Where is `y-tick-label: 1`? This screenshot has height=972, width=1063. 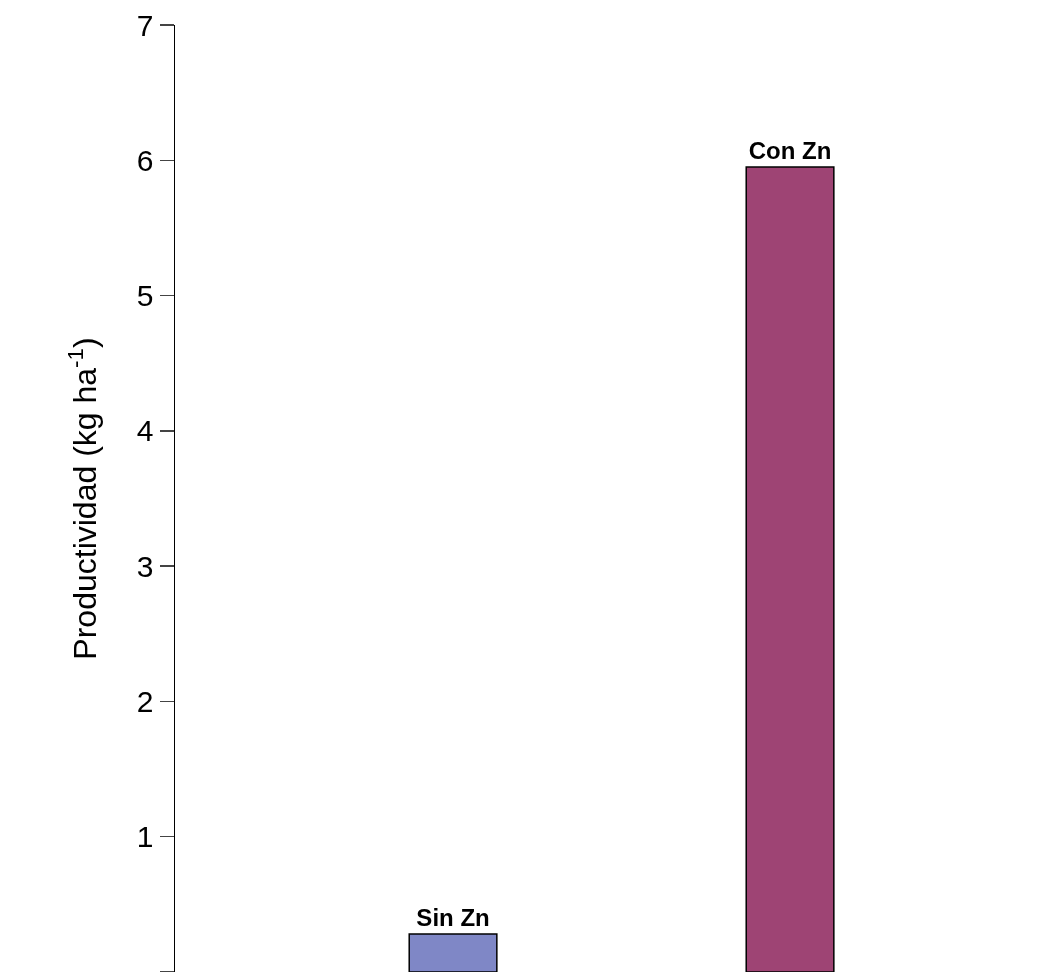
y-tick-label: 1 is located at coordinates (145, 837).